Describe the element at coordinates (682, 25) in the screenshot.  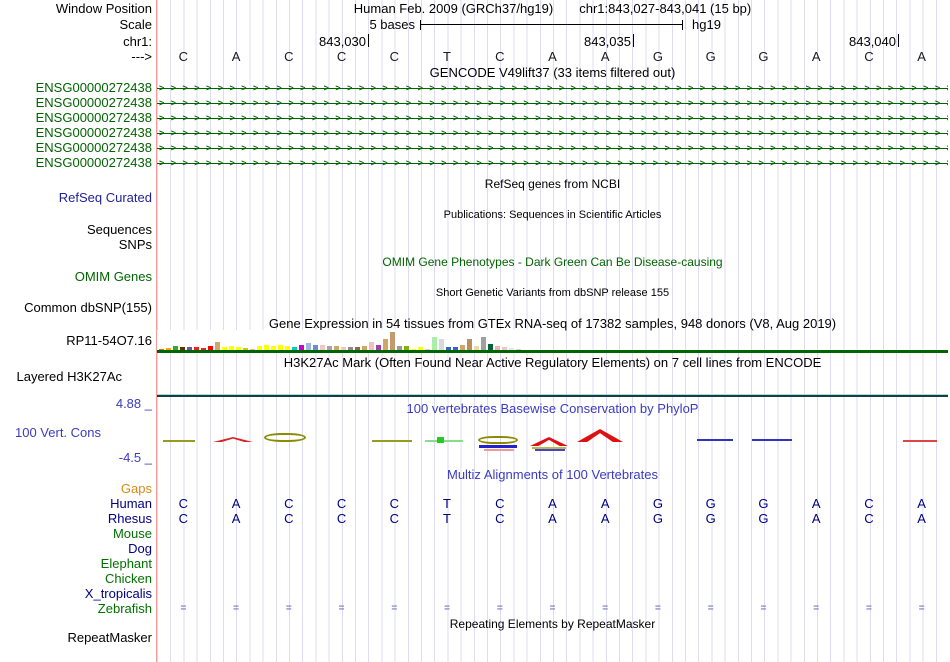
I see `scale-bar-right-cap` at that location.